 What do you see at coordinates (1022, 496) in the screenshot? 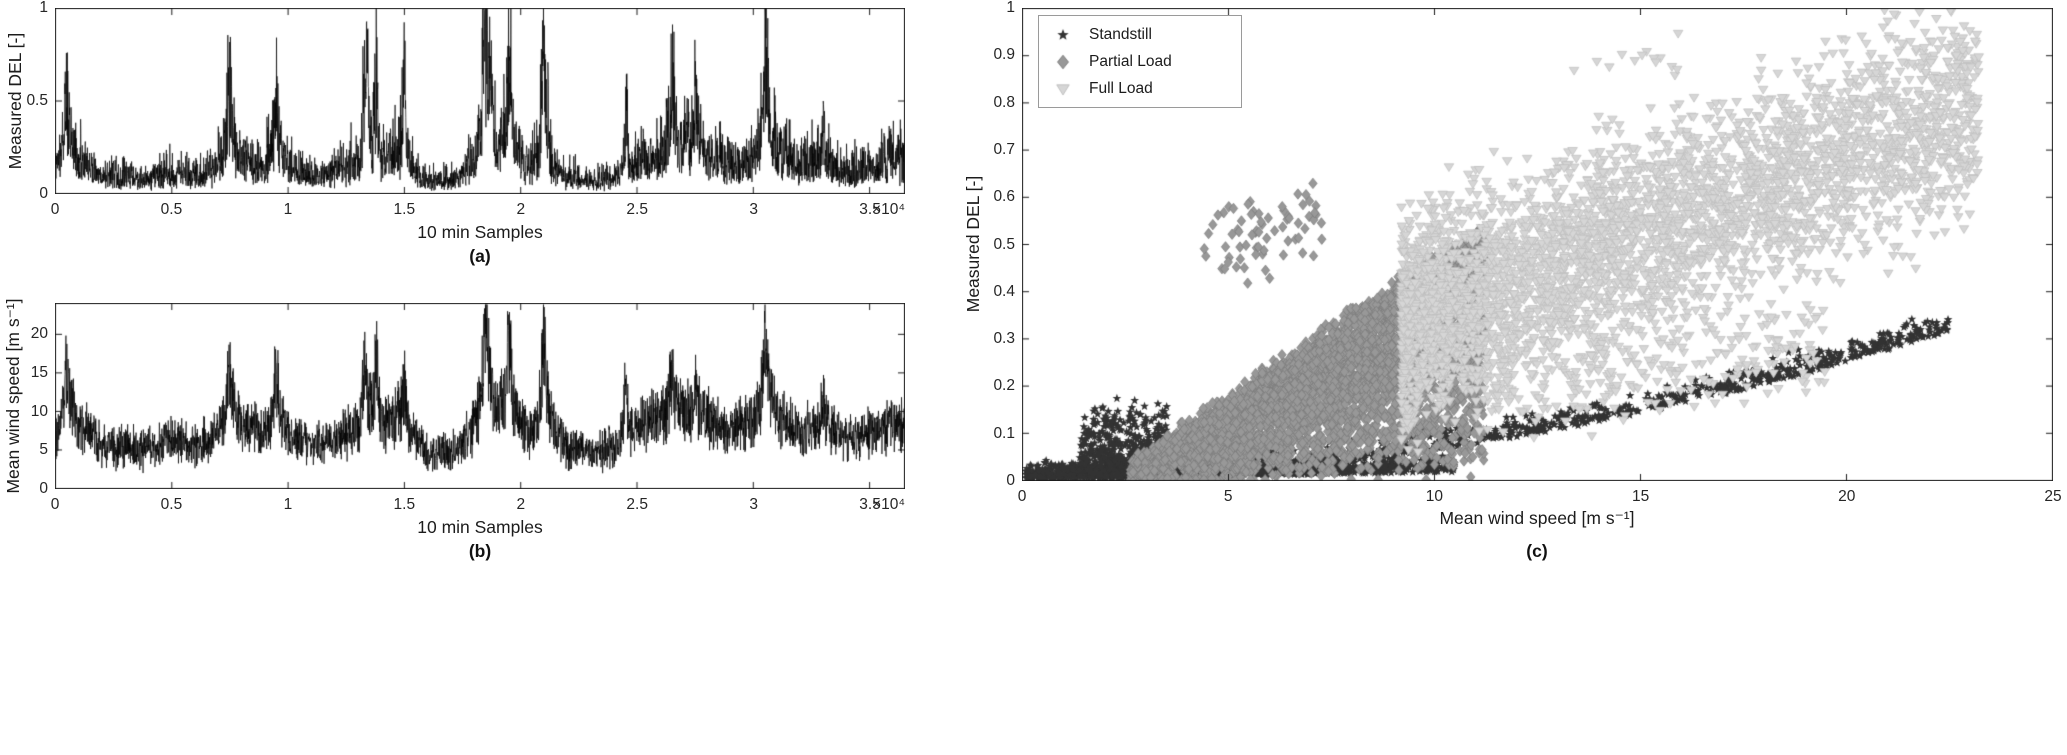
I see `x-tick-label-c: 0` at bounding box center [1022, 496].